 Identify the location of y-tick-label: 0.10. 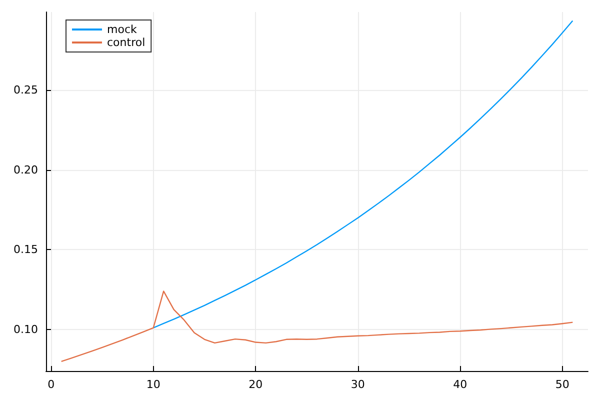
(26, 329).